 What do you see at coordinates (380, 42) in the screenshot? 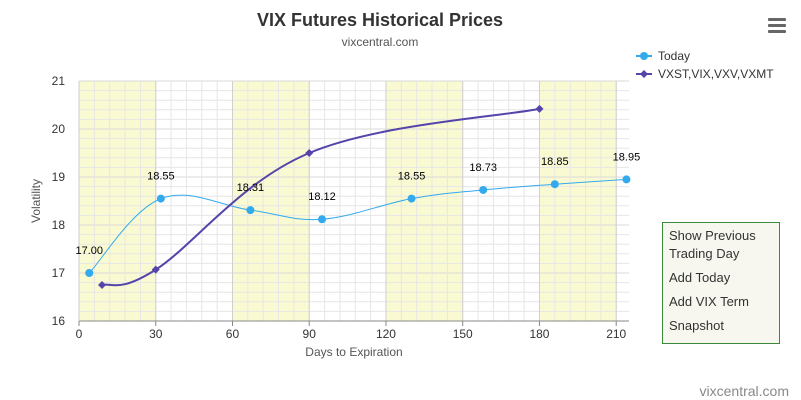
I see `chart-subtitle: vixcentral.com` at bounding box center [380, 42].